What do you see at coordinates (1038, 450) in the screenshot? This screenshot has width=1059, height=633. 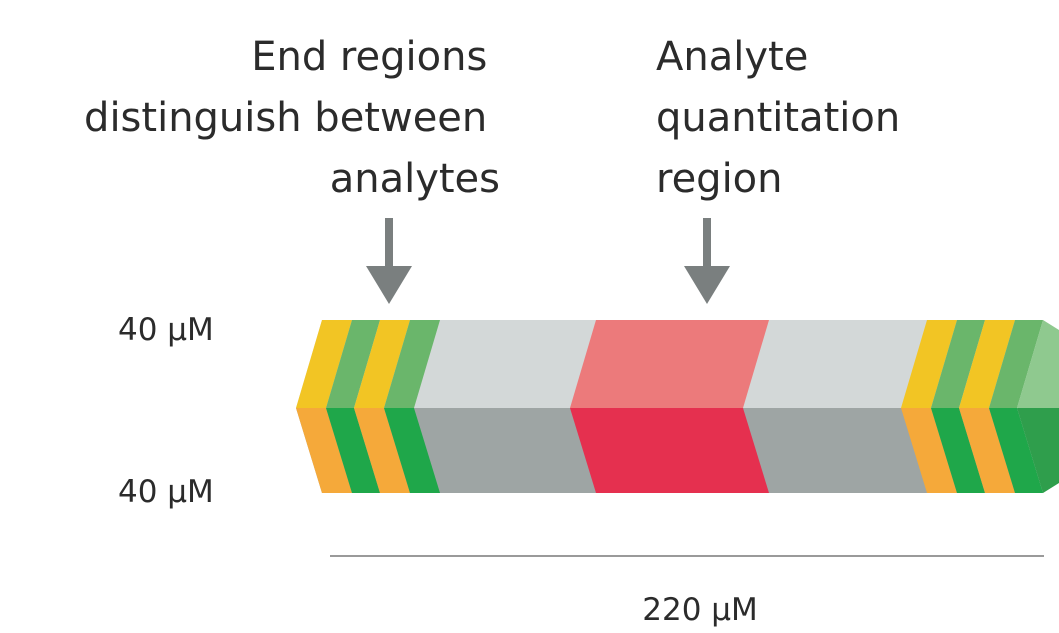 I see `bar-right-face-bottom` at bounding box center [1038, 450].